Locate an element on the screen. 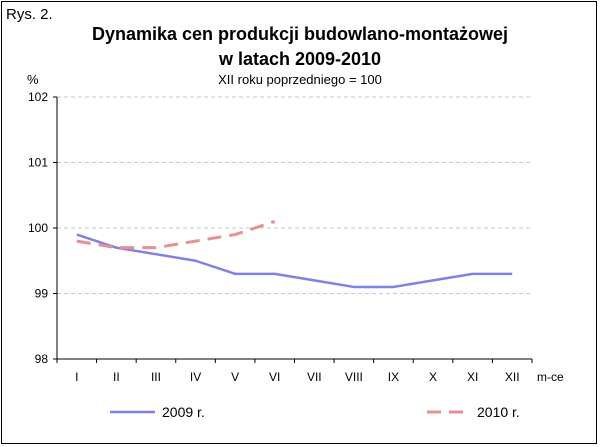  x-tick-label-IX: IX is located at coordinates (393, 377).